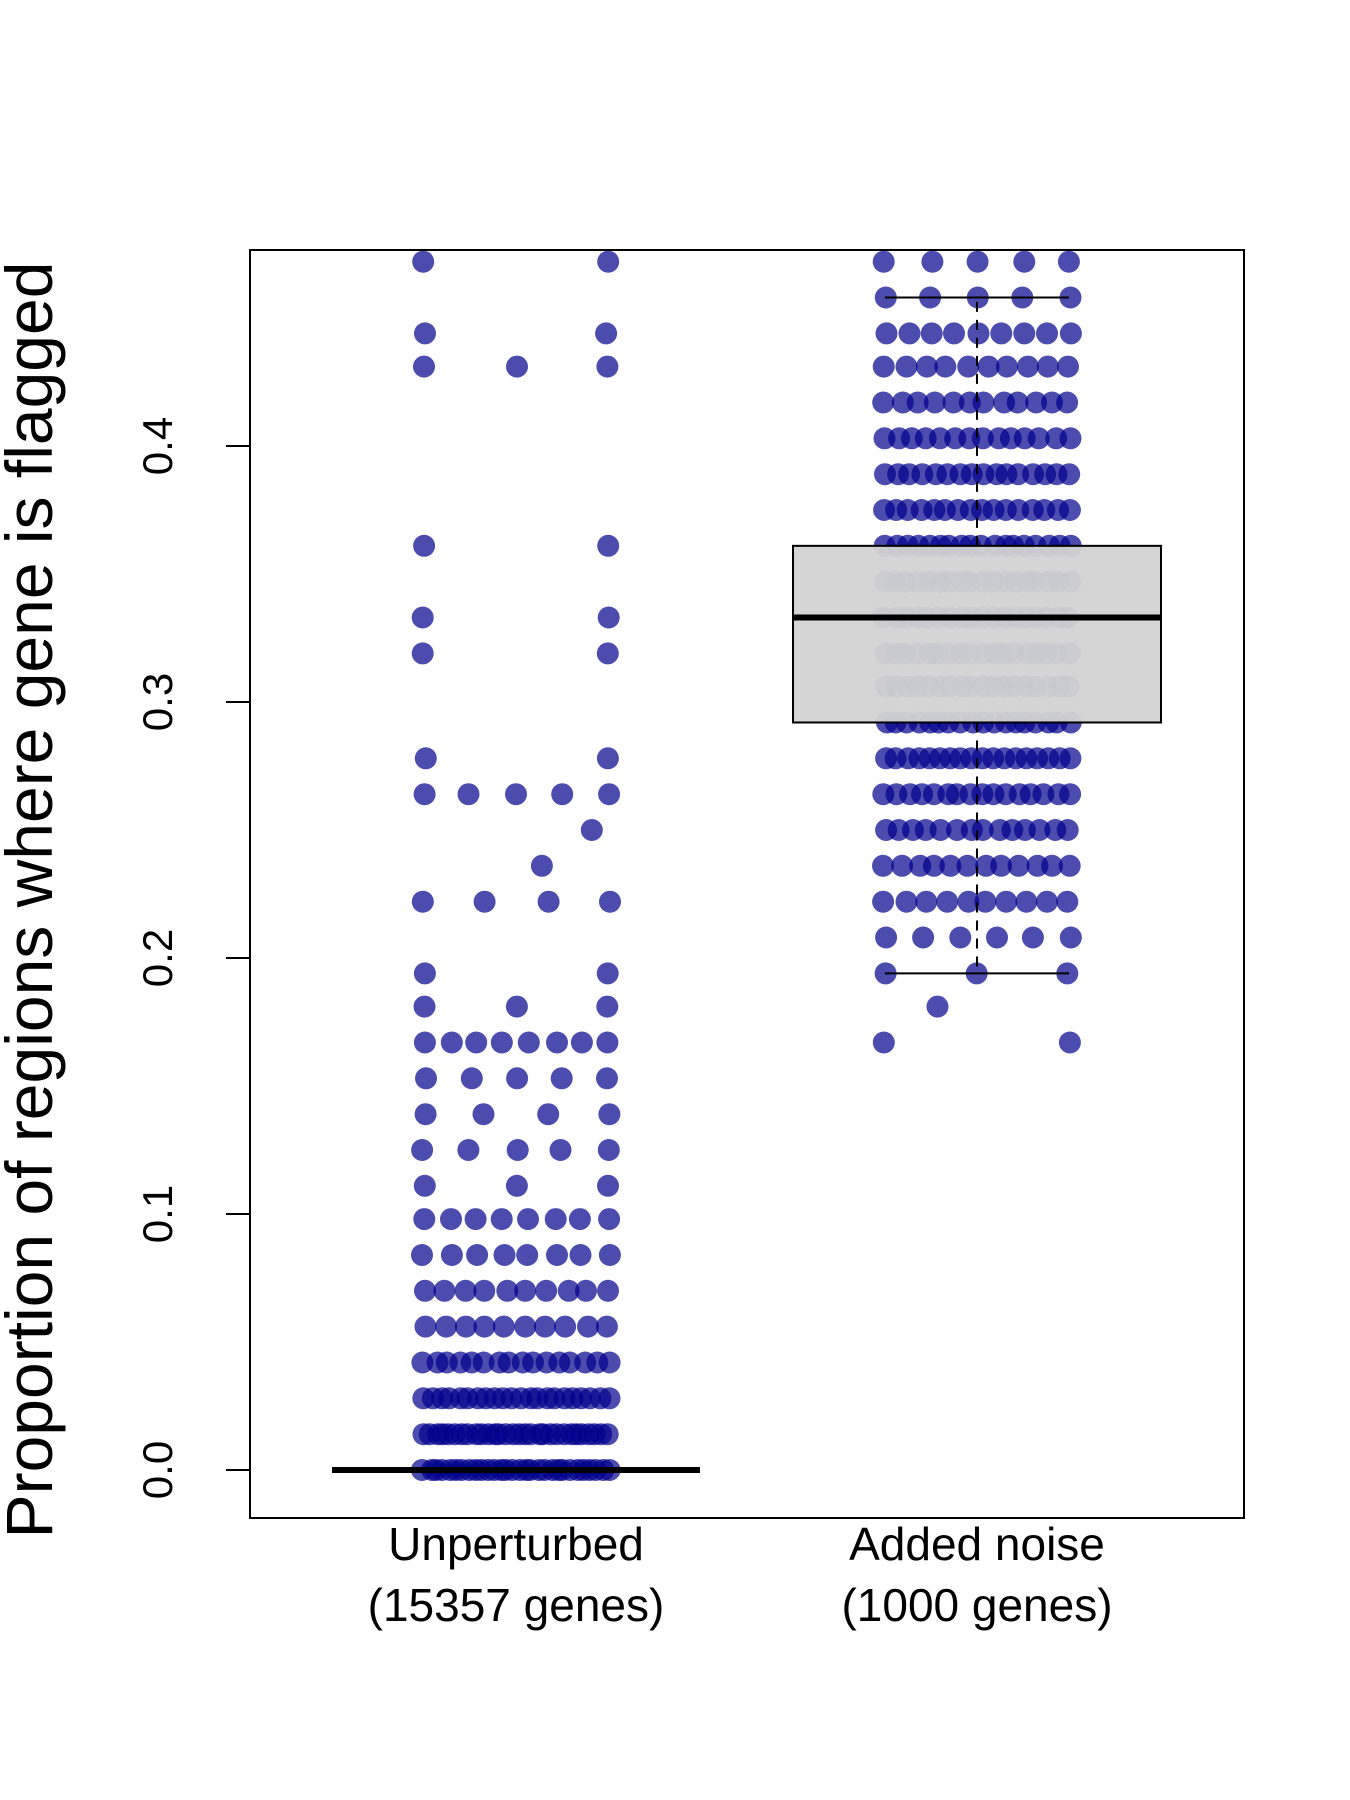 The height and width of the screenshot is (1800, 1350). I want to click on y-tick-label: 0.3, so click(157, 702).